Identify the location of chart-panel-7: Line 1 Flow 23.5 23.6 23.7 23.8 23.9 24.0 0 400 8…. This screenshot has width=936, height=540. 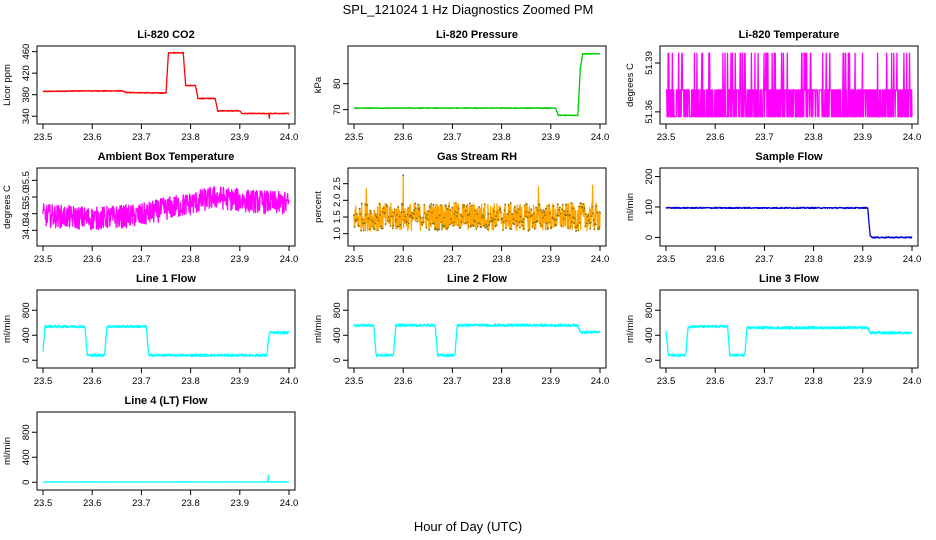
(150, 330).